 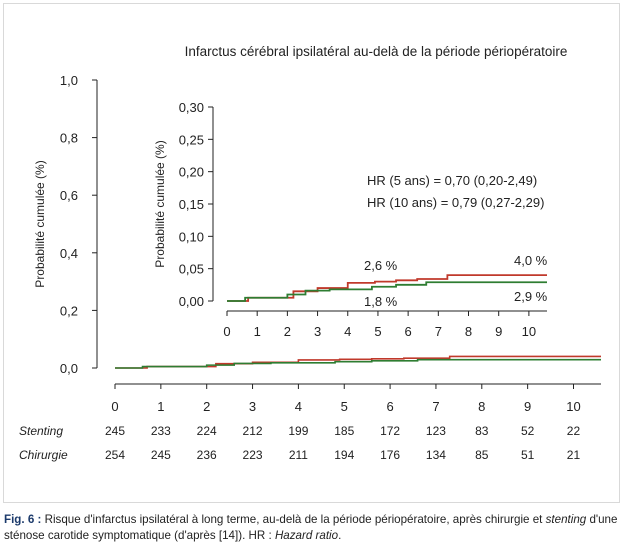 I want to click on outer-y-tick-label-4: 0,8, so click(x=69, y=138).